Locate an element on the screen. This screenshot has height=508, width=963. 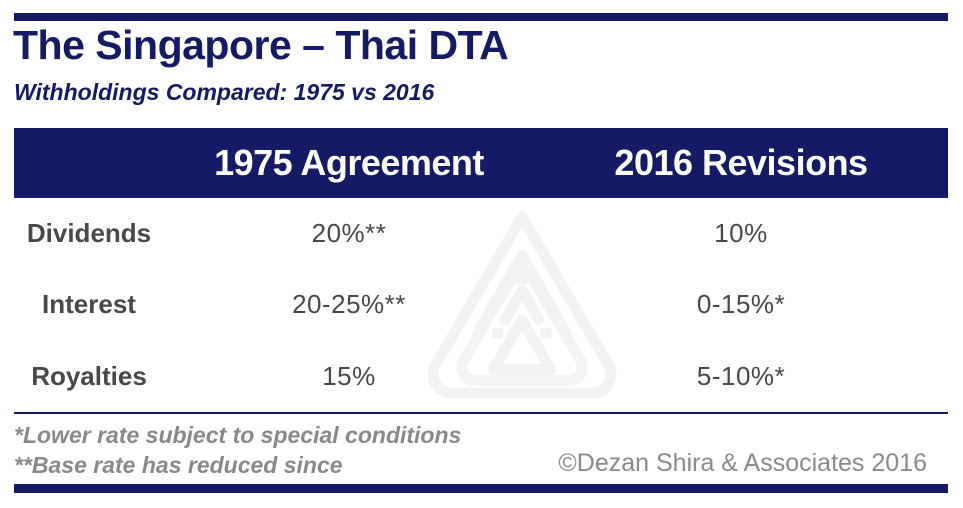
page-subtitle: Withholdings Compared: 1975 vs 2016 is located at coordinates (224, 92).